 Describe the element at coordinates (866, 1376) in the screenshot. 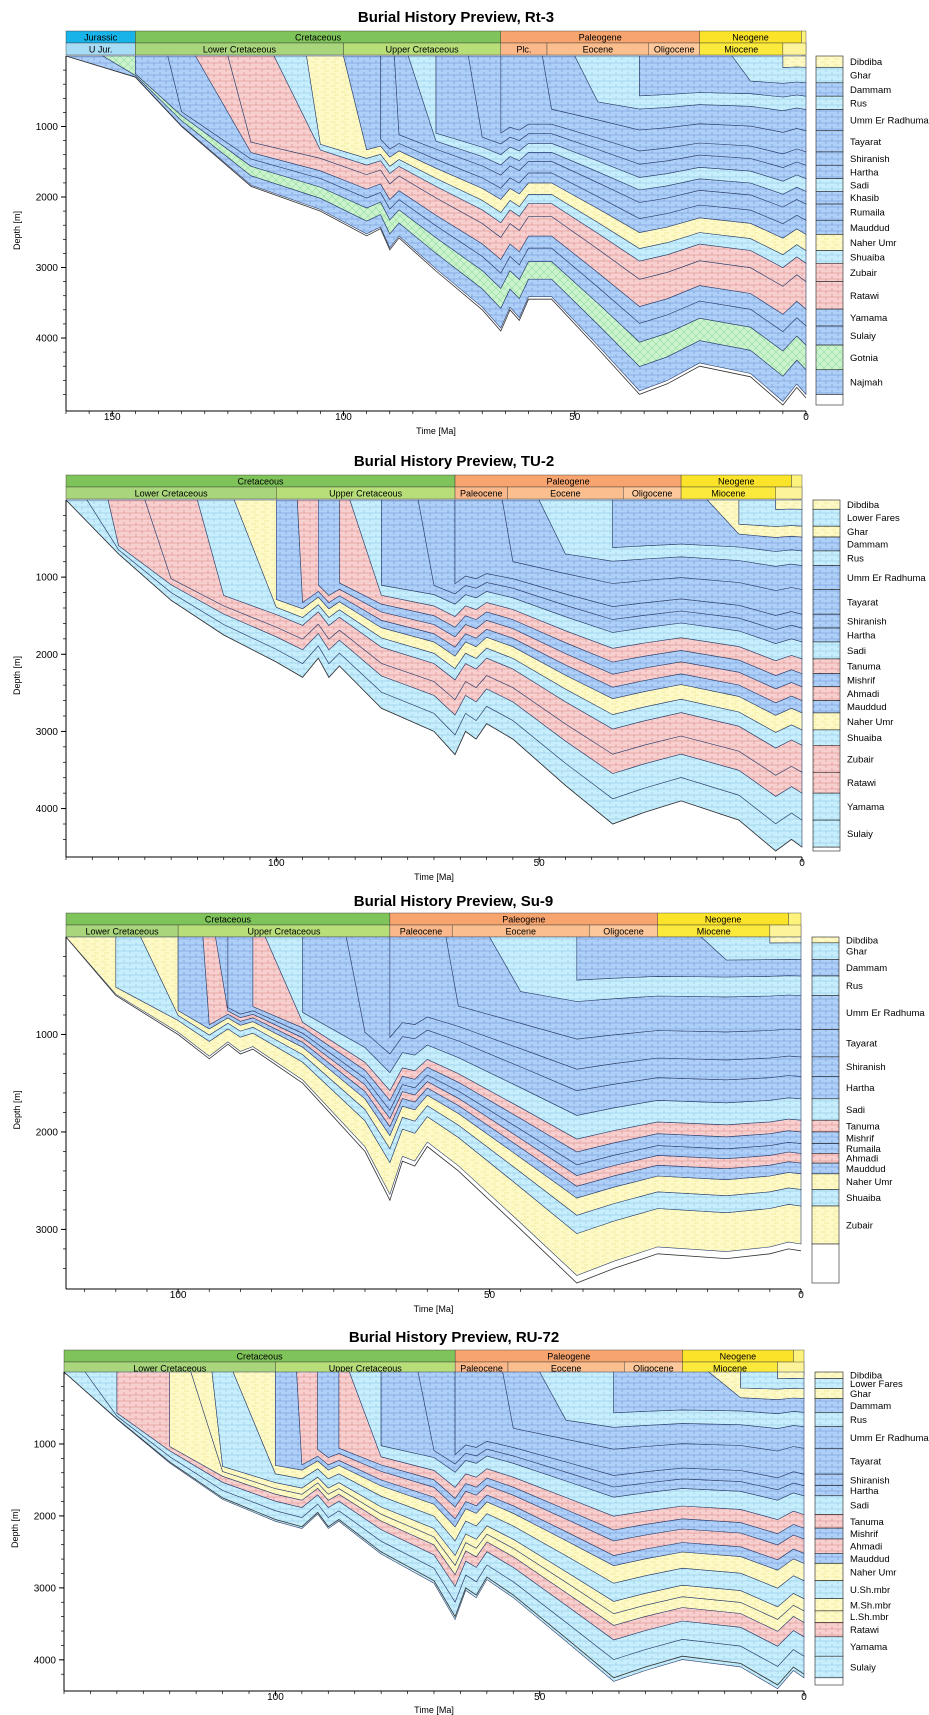

I see `legend-label-dibdiba: Dibdiba` at that location.